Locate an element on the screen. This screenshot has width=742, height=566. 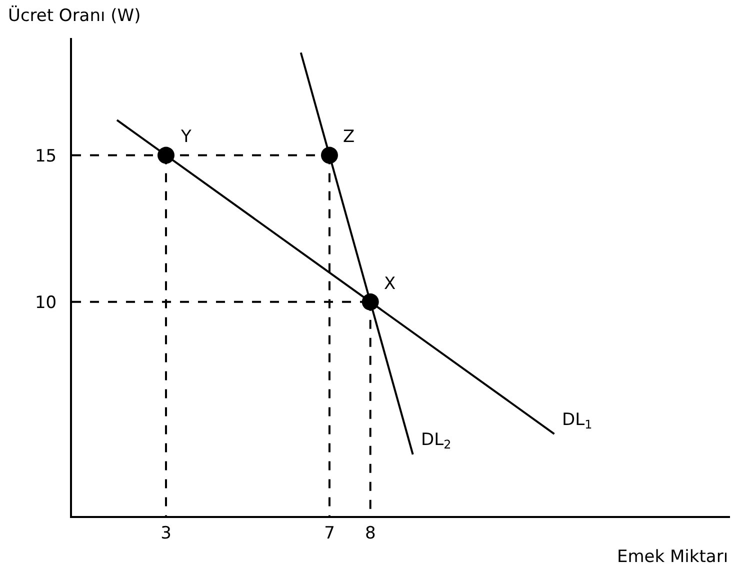
x-axis-title: Emek Miktarı is located at coordinates (672, 556).